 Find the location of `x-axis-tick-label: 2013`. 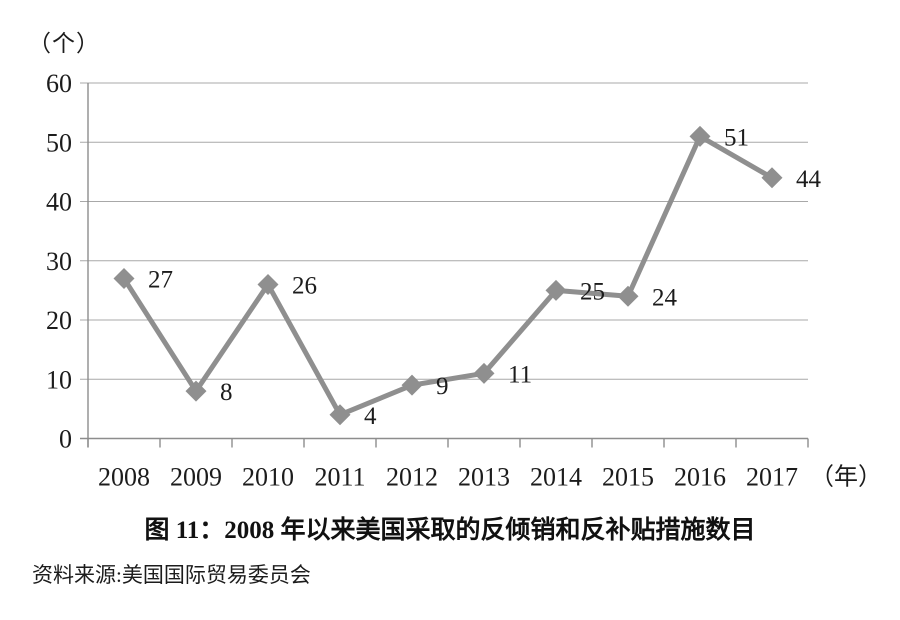

x-axis-tick-label: 2013 is located at coordinates (484, 477).